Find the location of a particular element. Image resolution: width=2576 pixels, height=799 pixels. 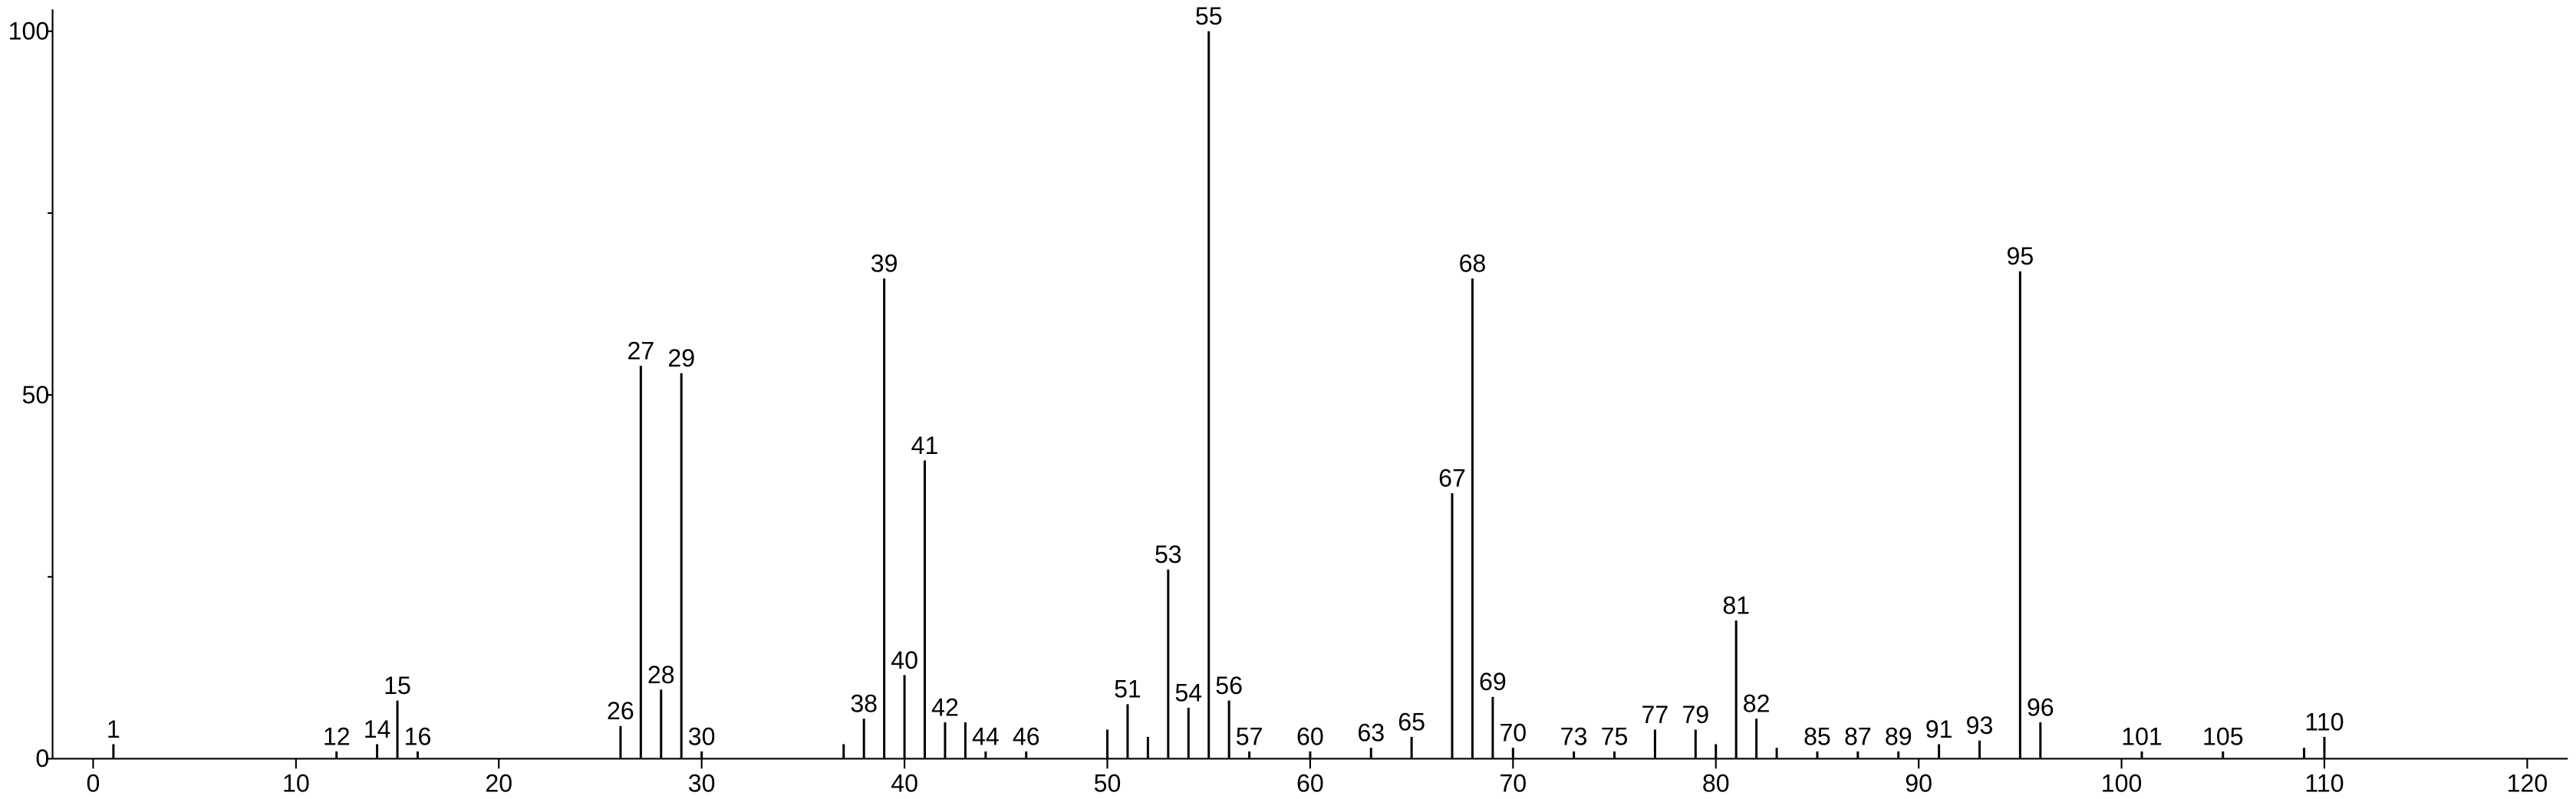

peak-label: 46 is located at coordinates (1026, 736).